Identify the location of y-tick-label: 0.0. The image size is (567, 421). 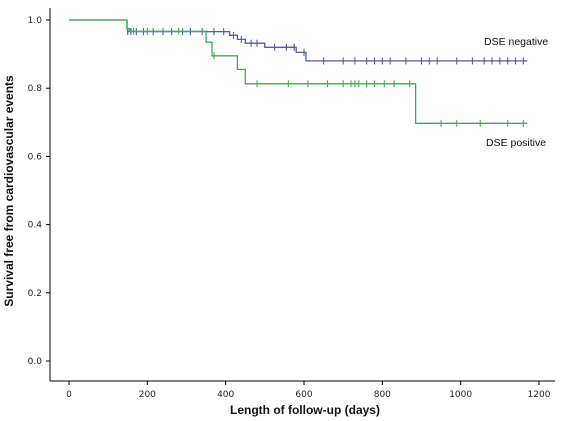
(35, 362).